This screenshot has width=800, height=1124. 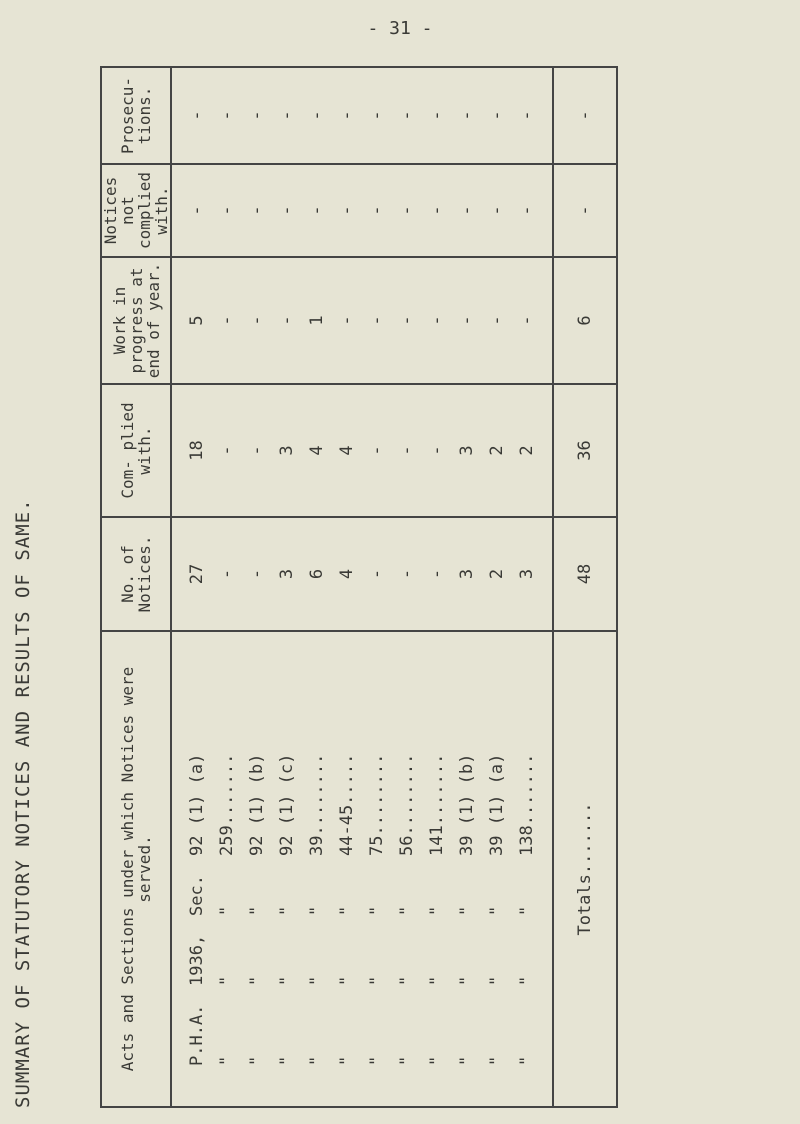 I want to click on header-notices: No. of Notices., so click(x=136, y=574).